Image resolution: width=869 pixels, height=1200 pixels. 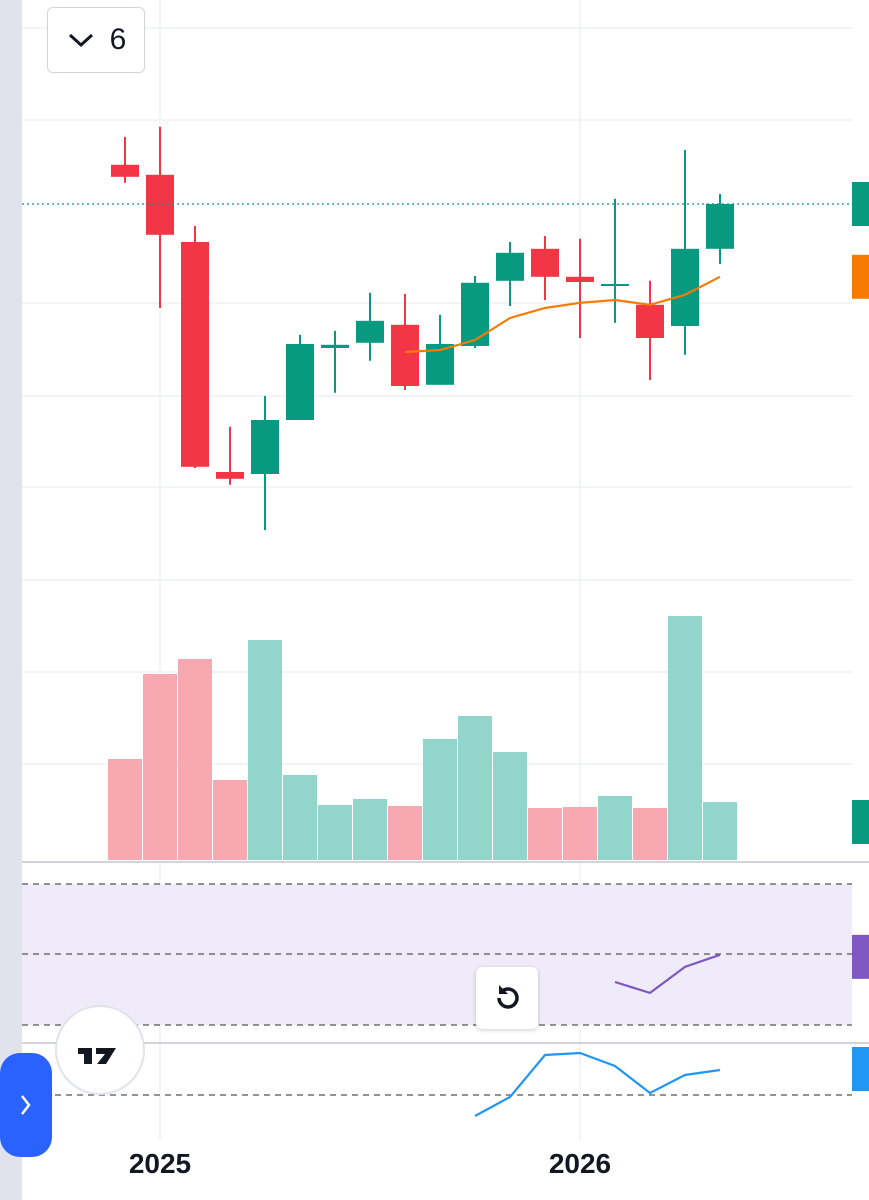 What do you see at coordinates (580, 1163) in the screenshot?
I see `x-tick-label: 2026` at bounding box center [580, 1163].